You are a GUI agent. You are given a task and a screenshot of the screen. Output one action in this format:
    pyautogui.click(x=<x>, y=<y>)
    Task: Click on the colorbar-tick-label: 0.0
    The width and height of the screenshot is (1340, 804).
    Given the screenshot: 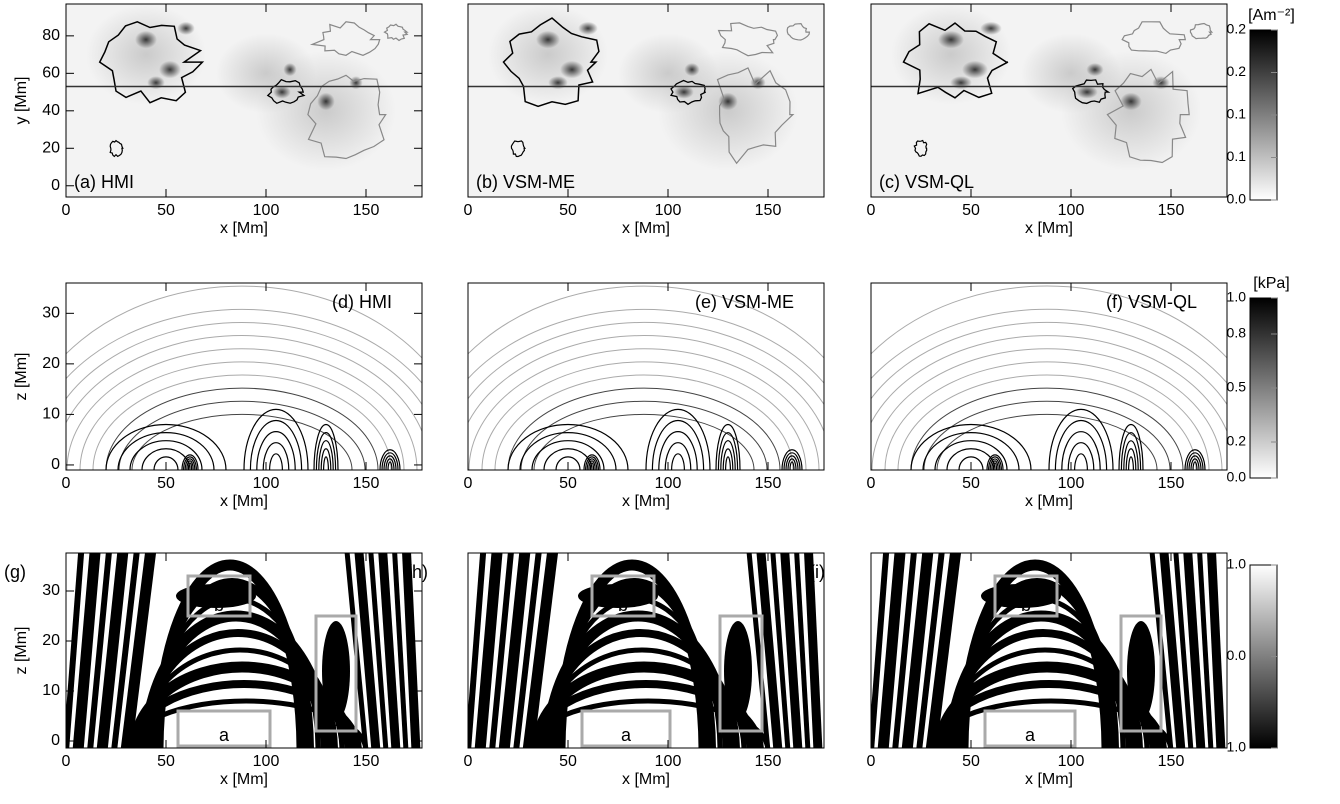 What is the action you would take?
    pyautogui.click(x=1237, y=655)
    